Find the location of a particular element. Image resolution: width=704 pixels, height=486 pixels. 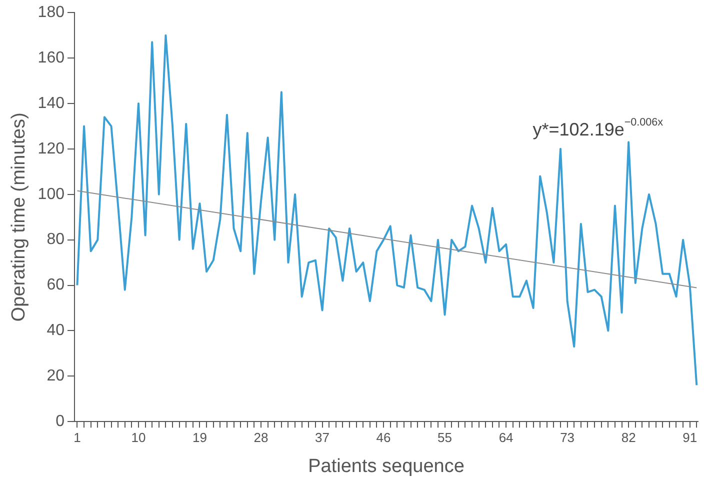

y-tick-label: 180 is located at coordinates (51, 13).